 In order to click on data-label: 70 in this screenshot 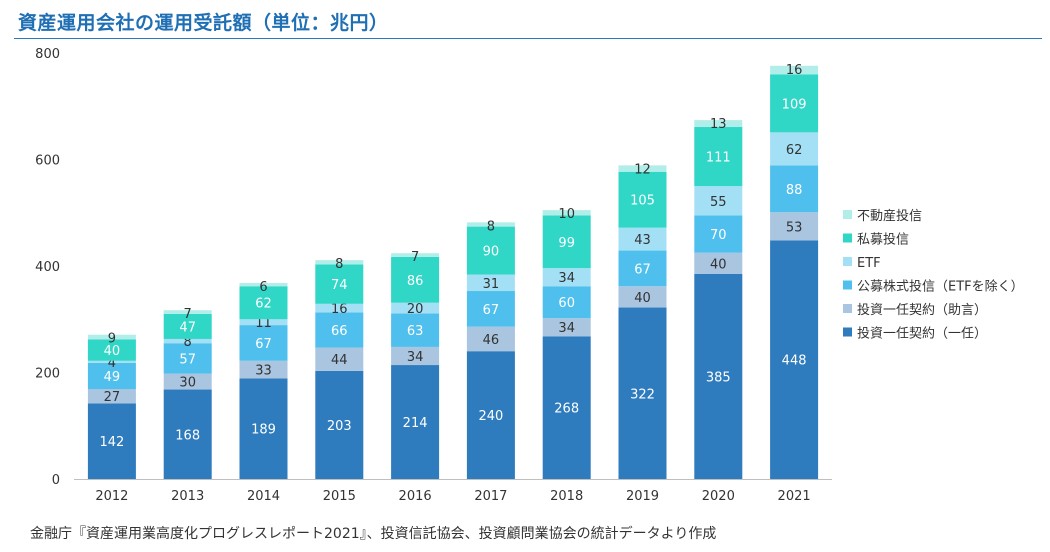, I will do `click(718, 235)`.